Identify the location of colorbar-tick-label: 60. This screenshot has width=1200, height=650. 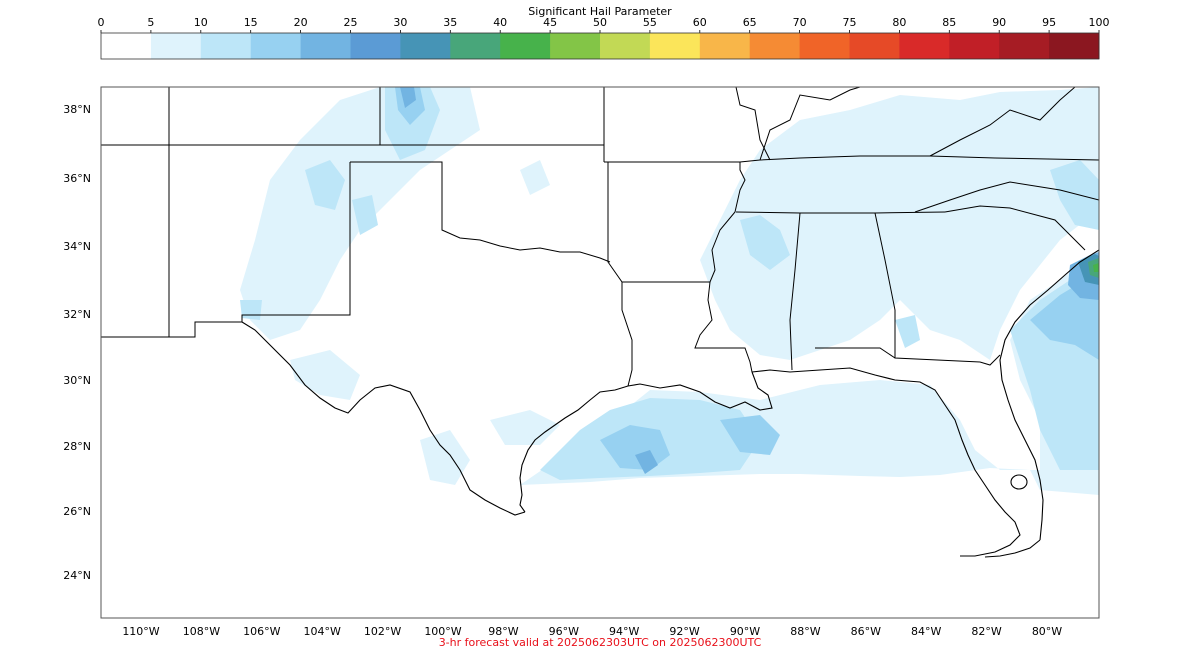
(700, 22).